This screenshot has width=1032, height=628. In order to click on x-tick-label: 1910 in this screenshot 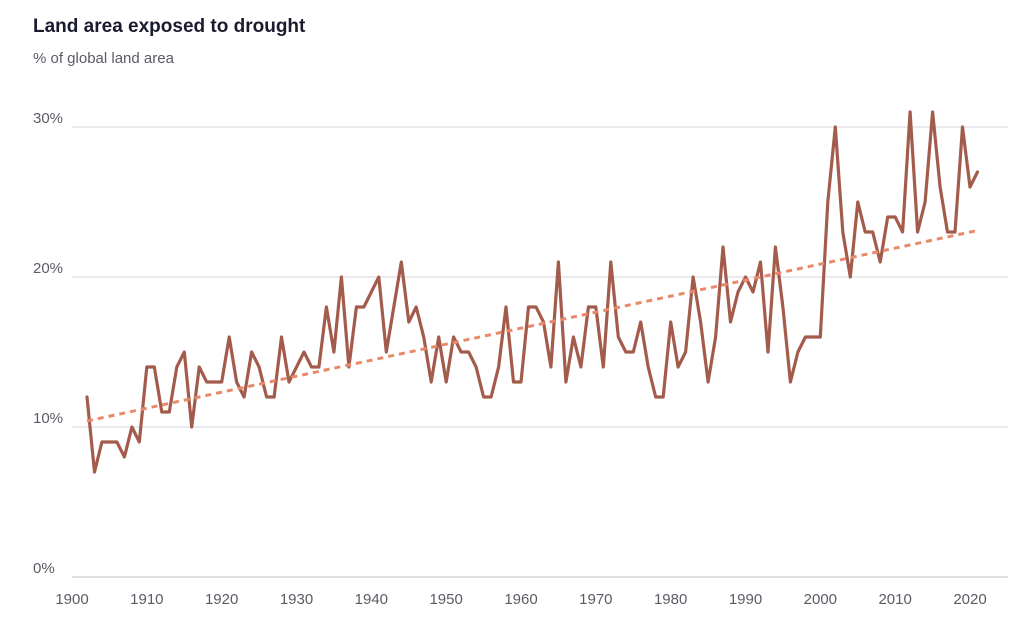, I will do `click(146, 599)`.